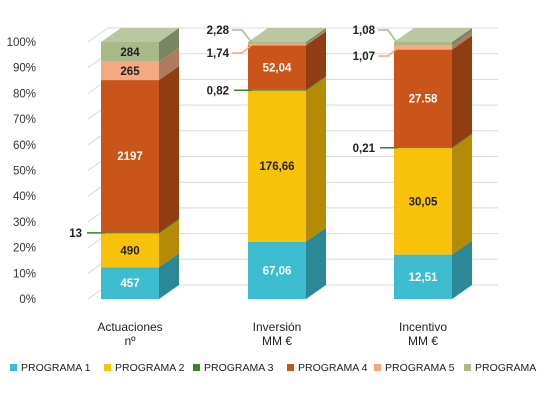 Image resolution: width=539 pixels, height=409 pixels. Describe the element at coordinates (364, 31) in the screenshot. I see `data-label: 1,08` at that location.